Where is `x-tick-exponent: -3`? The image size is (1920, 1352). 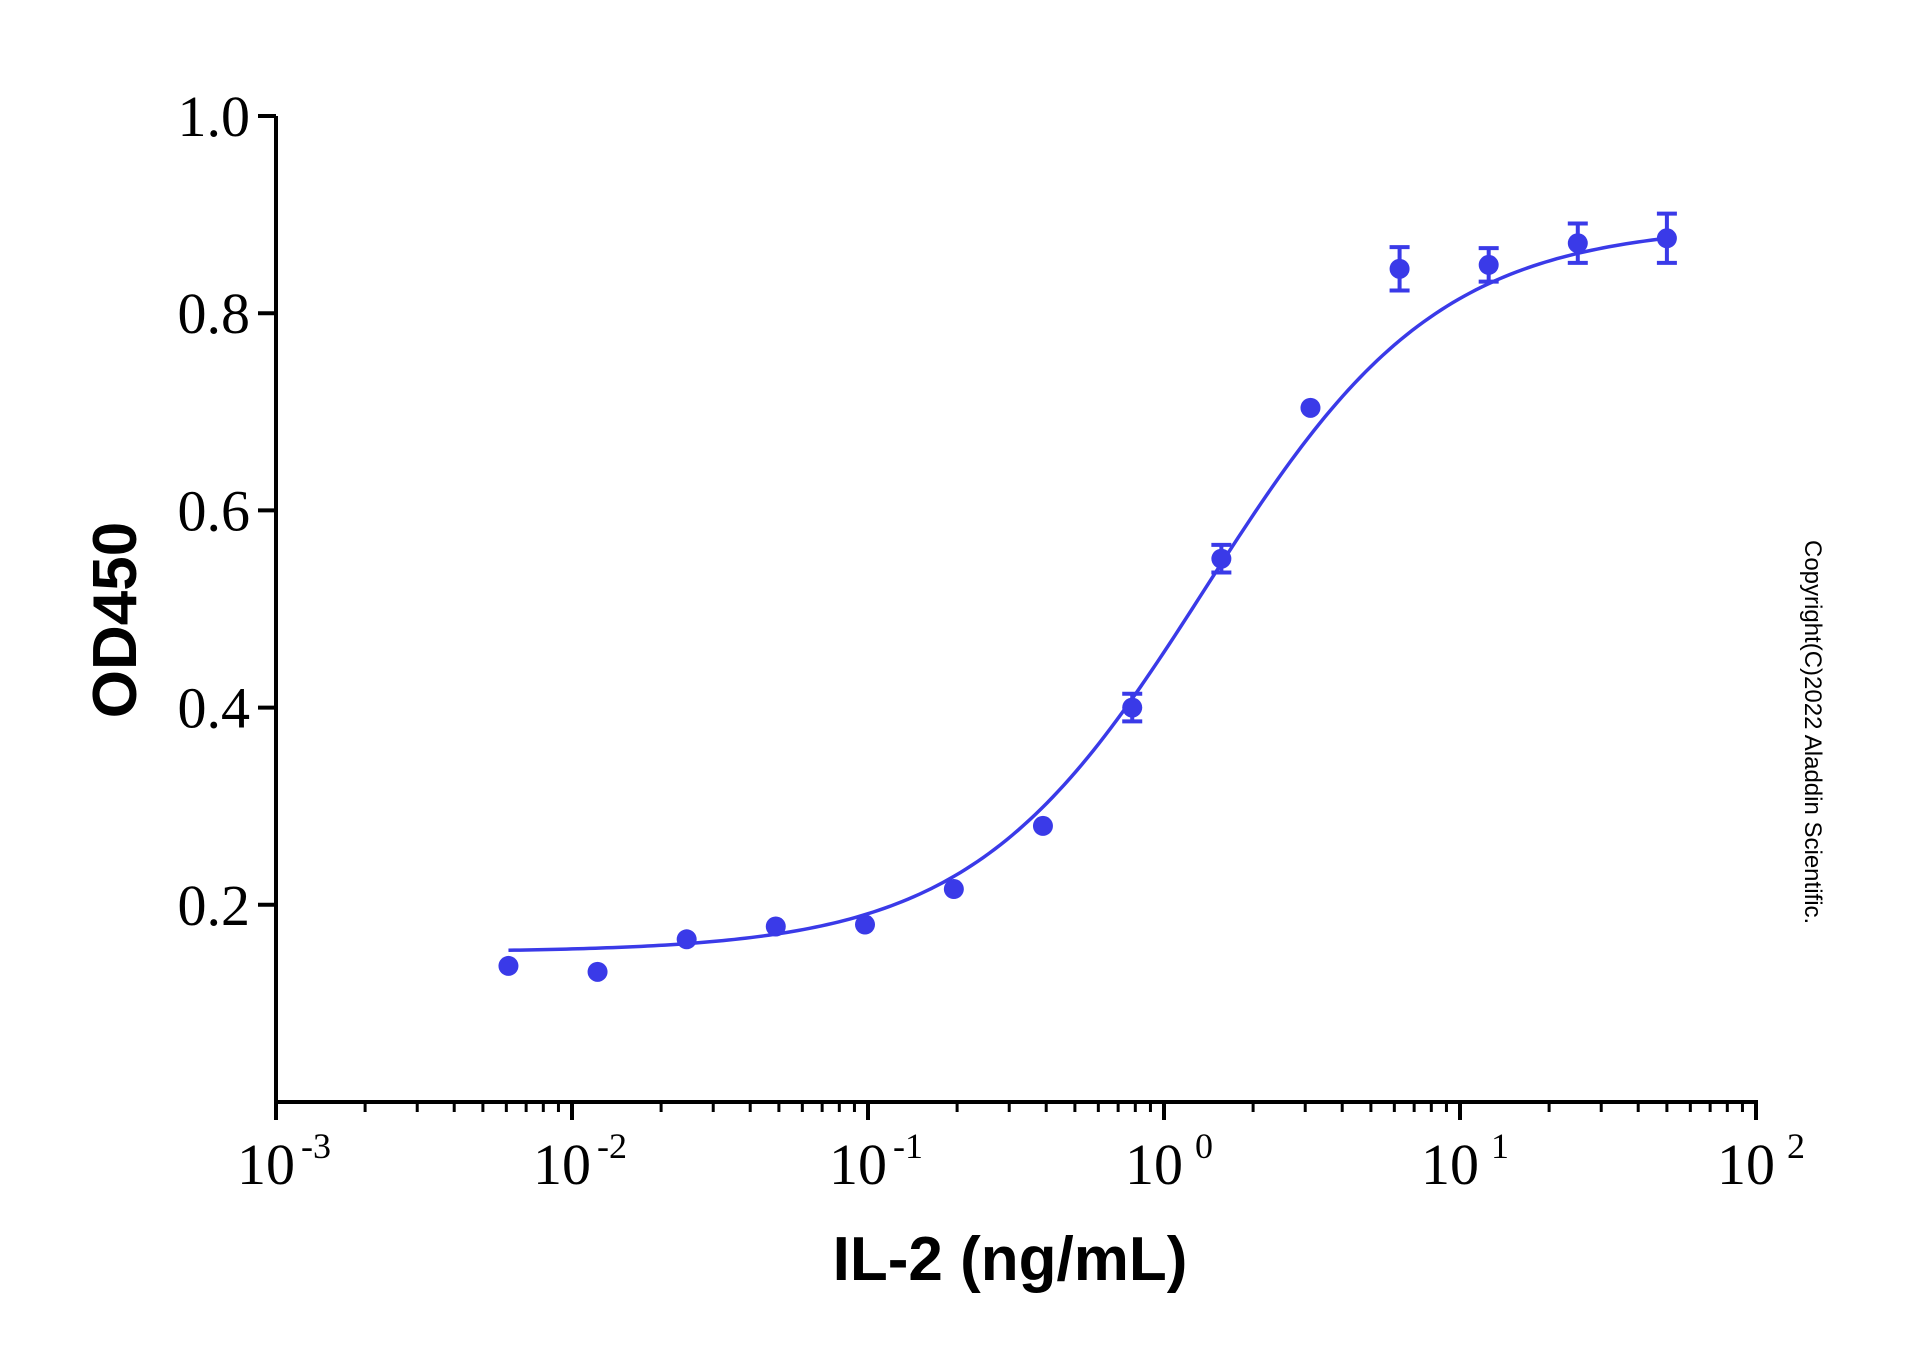
x-tick-exponent: -3 is located at coordinates (316, 1146).